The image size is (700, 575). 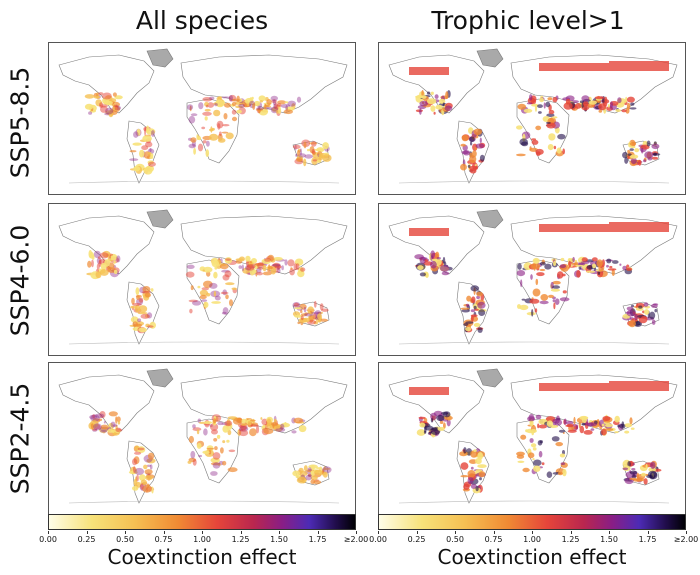 I want to click on map-trophic-ssp585, so click(x=532, y=118).